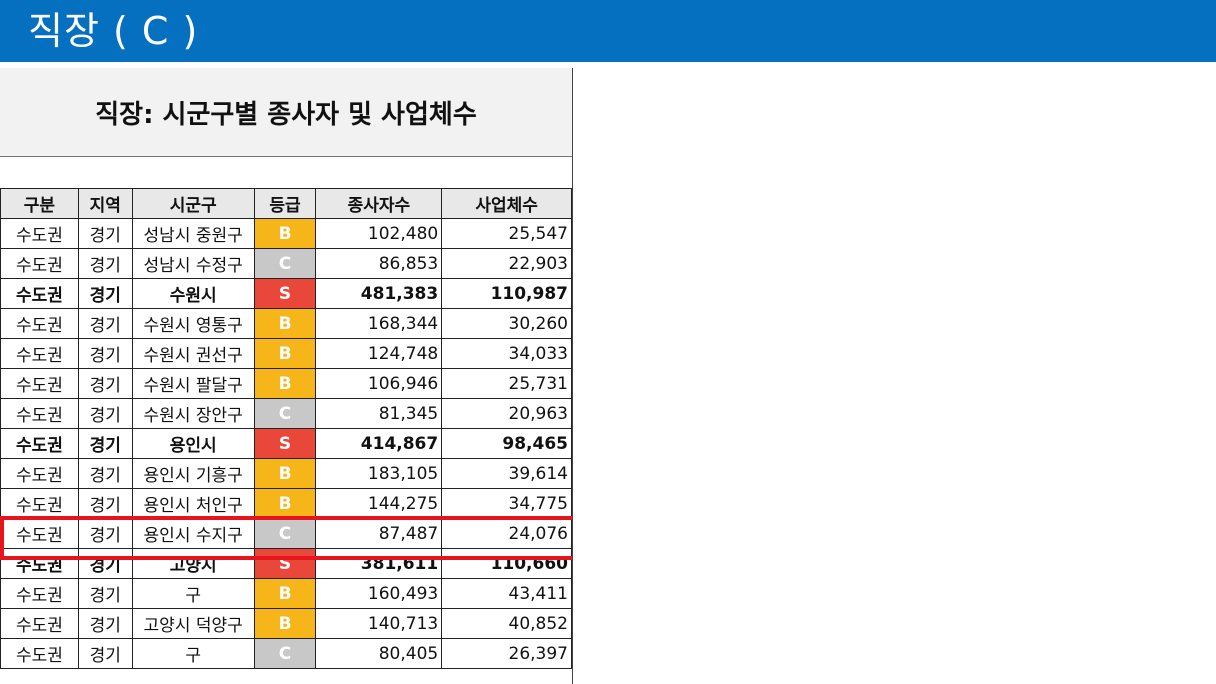 The width and height of the screenshot is (1216, 684). What do you see at coordinates (506, 503) in the screenshot?
I see `businesses-cell: 34,775` at bounding box center [506, 503].